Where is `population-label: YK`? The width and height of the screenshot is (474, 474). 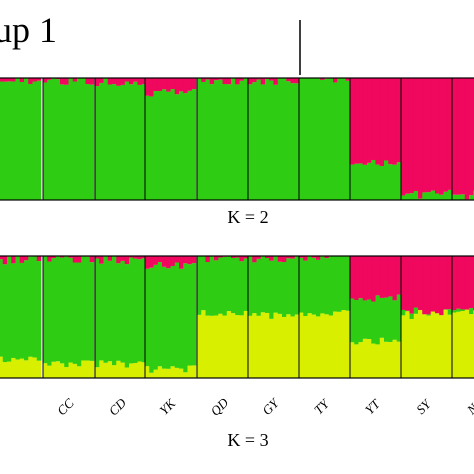 population-label: YK is located at coordinates (167, 406).